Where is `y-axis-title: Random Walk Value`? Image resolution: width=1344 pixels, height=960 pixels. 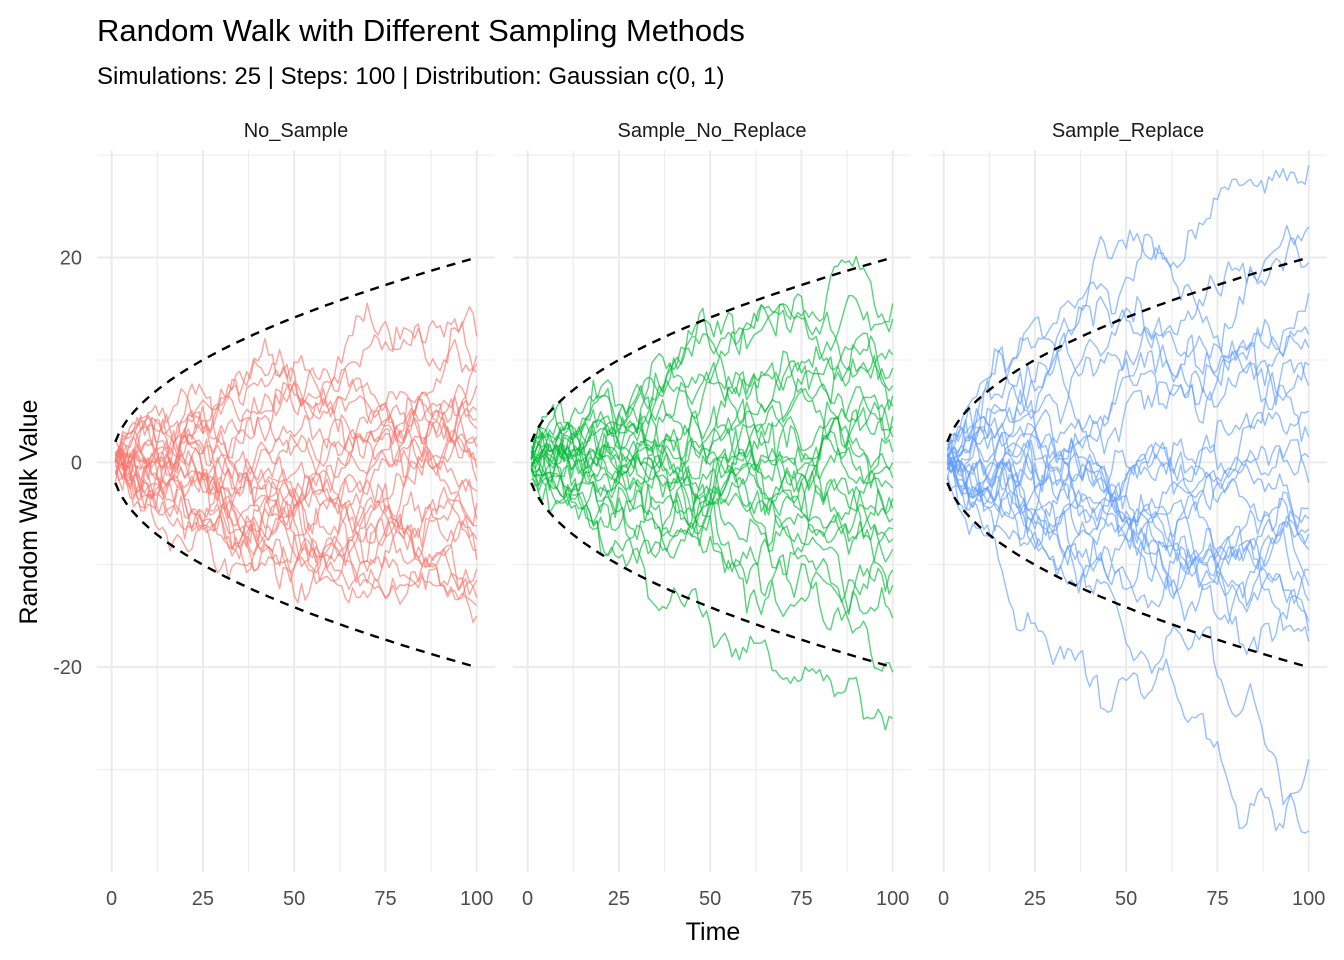 y-axis-title: Random Walk Value is located at coordinates (29, 511).